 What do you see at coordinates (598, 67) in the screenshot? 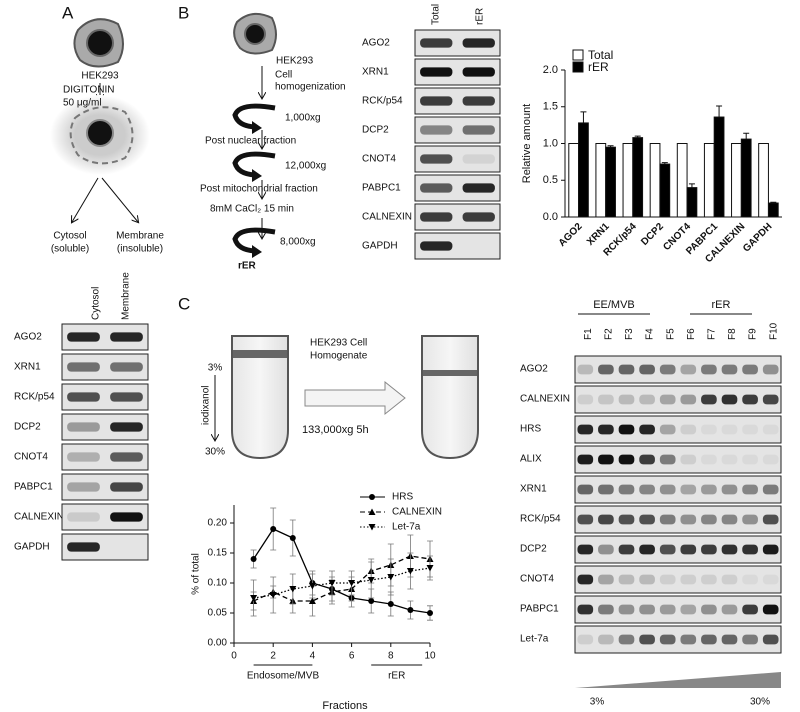
I see `legend-label: rER` at bounding box center [598, 67].